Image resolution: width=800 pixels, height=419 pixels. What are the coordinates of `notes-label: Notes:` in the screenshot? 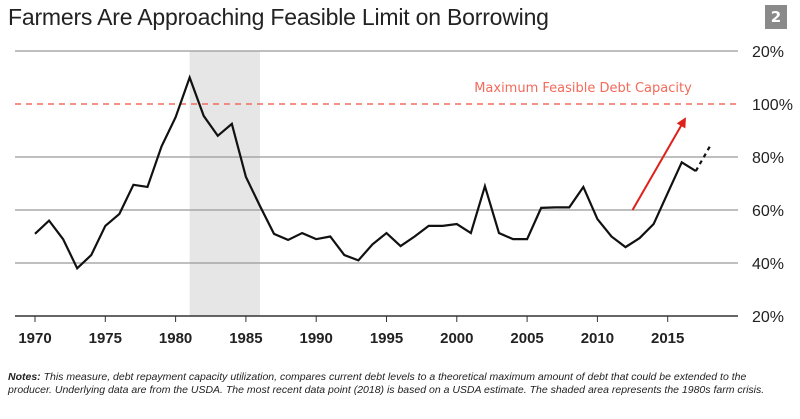 It's located at (24, 377).